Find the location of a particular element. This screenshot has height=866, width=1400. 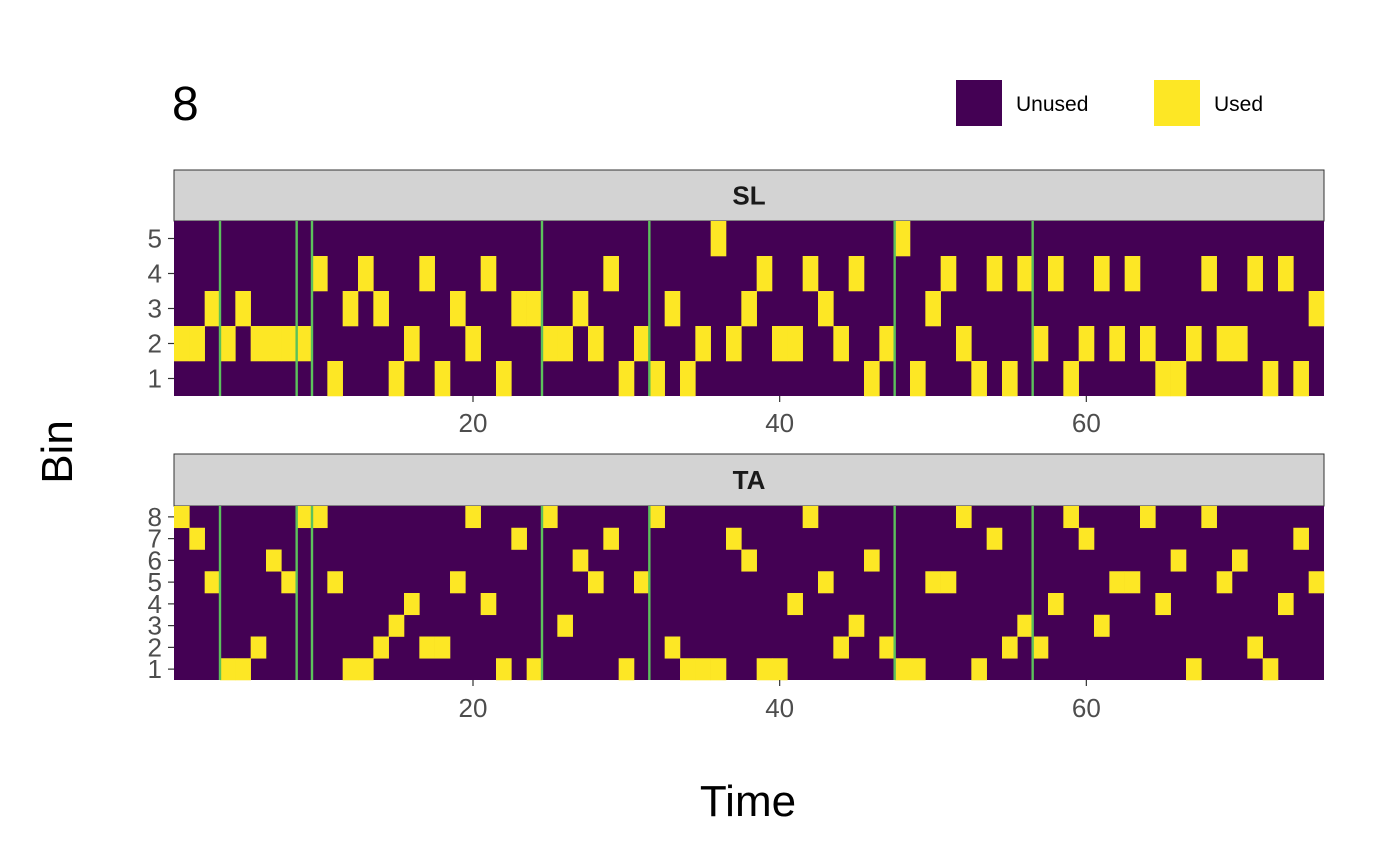

x-tick-label: 40 is located at coordinates (779, 708).